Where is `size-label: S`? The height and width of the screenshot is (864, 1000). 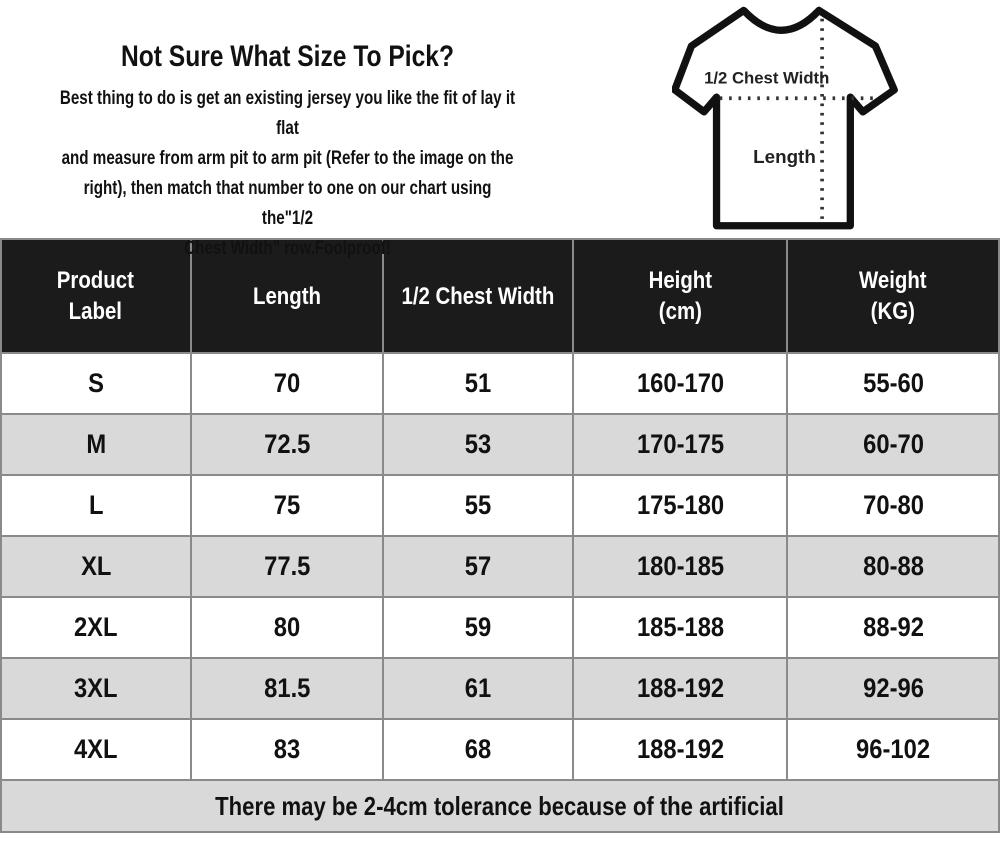
size-label: S is located at coordinates (95, 383).